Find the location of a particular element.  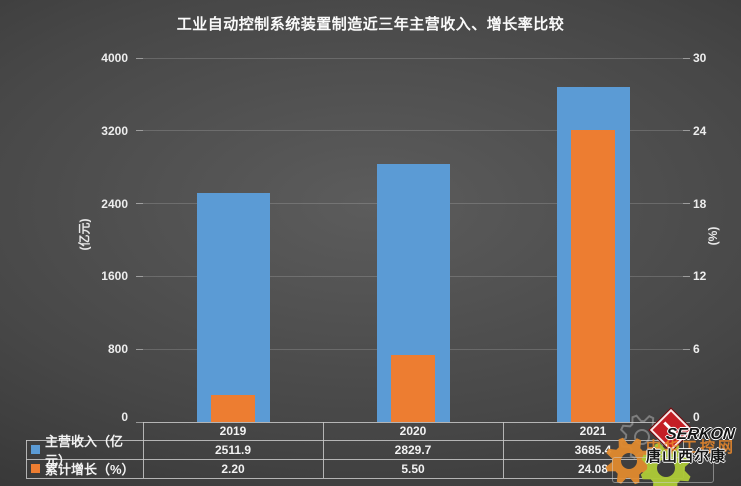

row-label-text: 累计增长（%） is located at coordinates (90, 469).